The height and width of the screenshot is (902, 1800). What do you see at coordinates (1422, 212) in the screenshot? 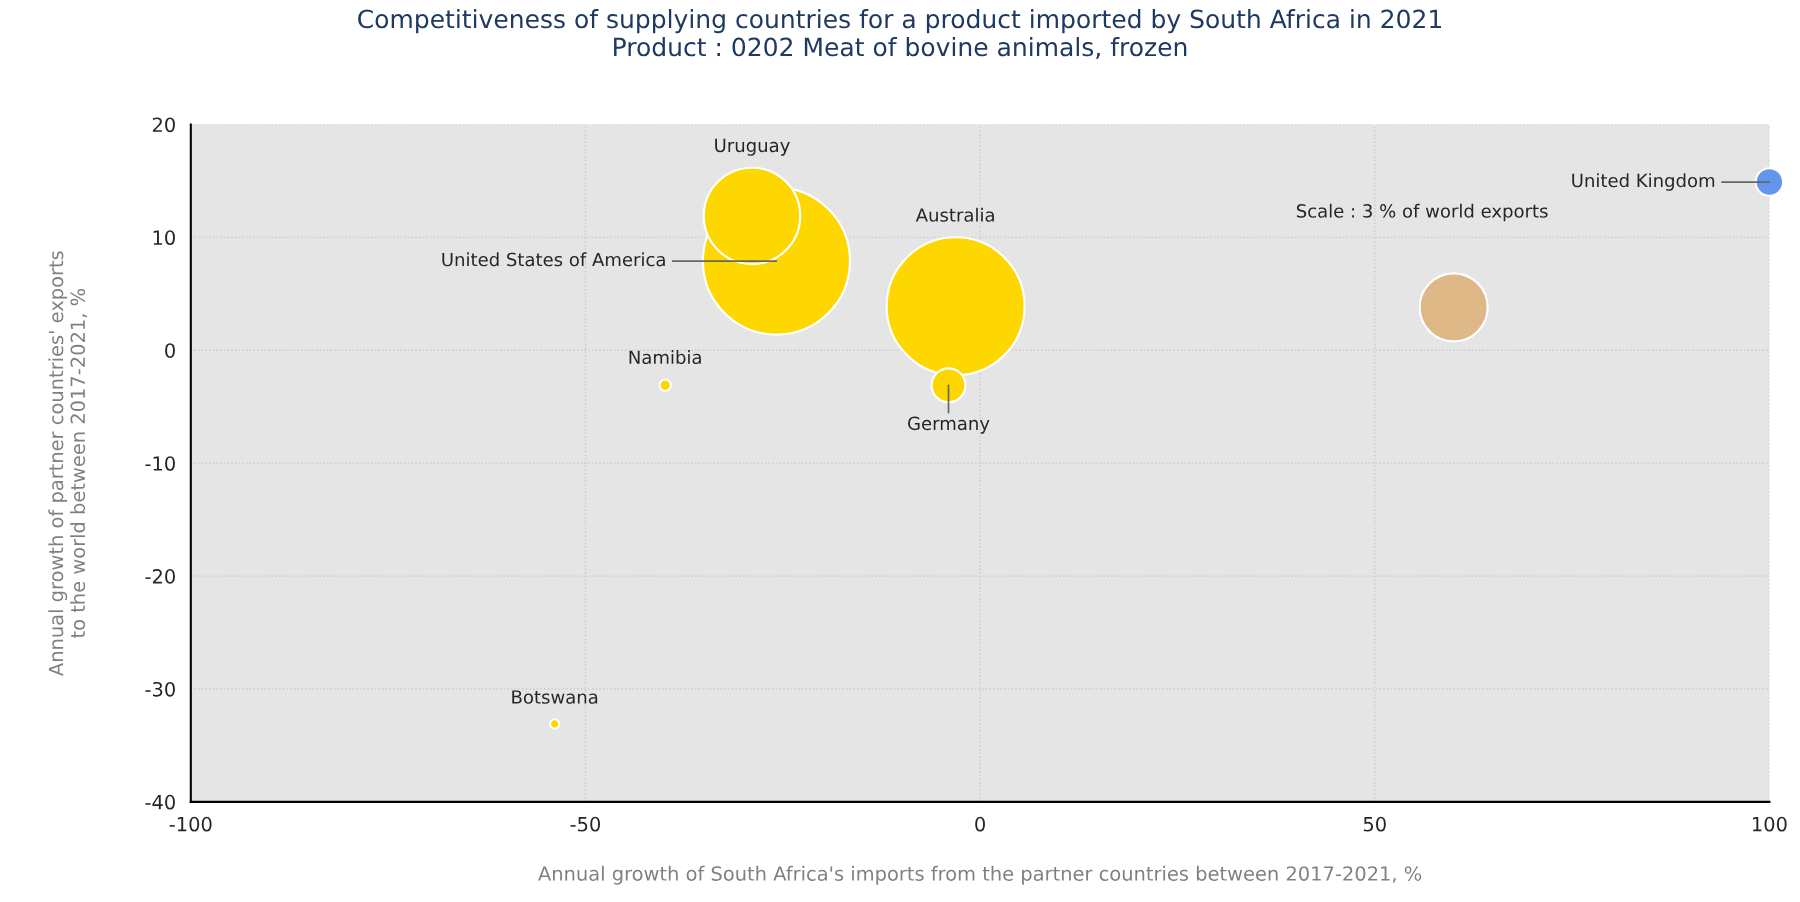
I see `annotation: Scale : 3 % of world exports` at bounding box center [1422, 212].